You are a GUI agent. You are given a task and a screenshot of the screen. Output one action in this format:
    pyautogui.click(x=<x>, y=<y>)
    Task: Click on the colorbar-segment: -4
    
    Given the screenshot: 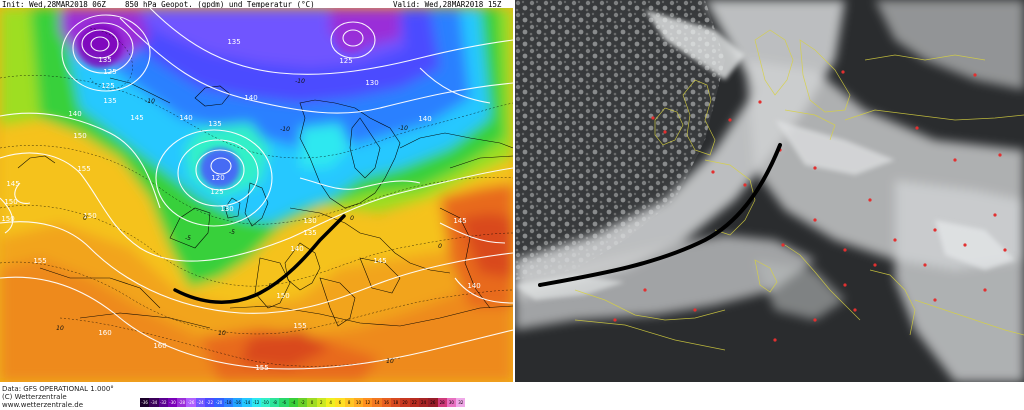 What is the action you would take?
    pyautogui.click(x=293, y=402)
    